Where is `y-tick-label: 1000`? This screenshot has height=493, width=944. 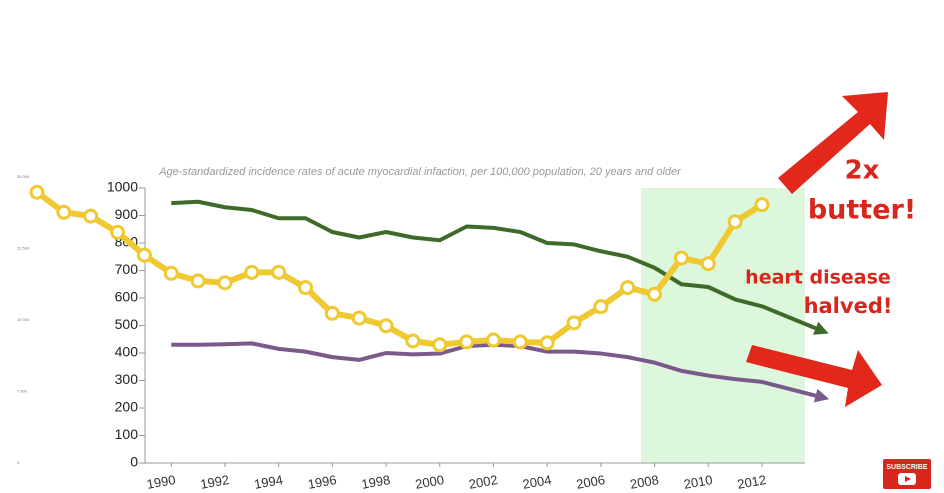
y-tick-label: 1000 is located at coordinates (122, 187).